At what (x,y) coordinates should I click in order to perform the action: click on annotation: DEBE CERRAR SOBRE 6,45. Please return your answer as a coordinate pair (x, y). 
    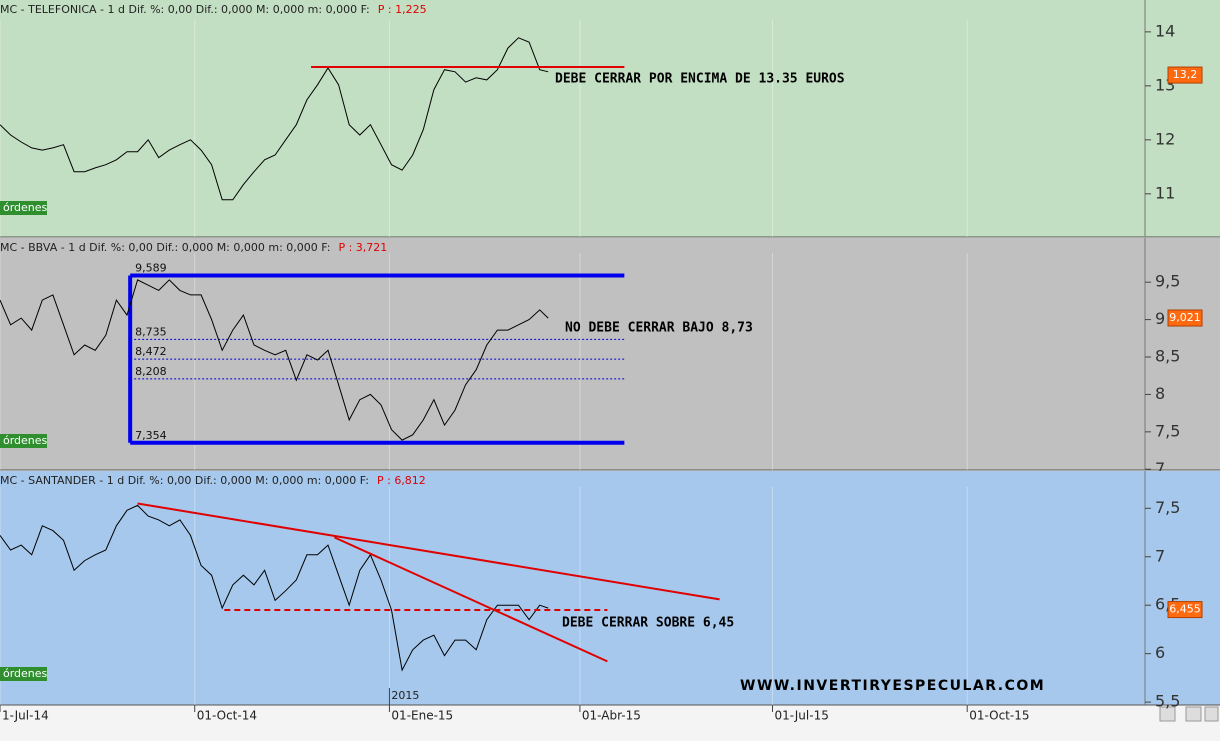
    Looking at the image, I should click on (648, 623).